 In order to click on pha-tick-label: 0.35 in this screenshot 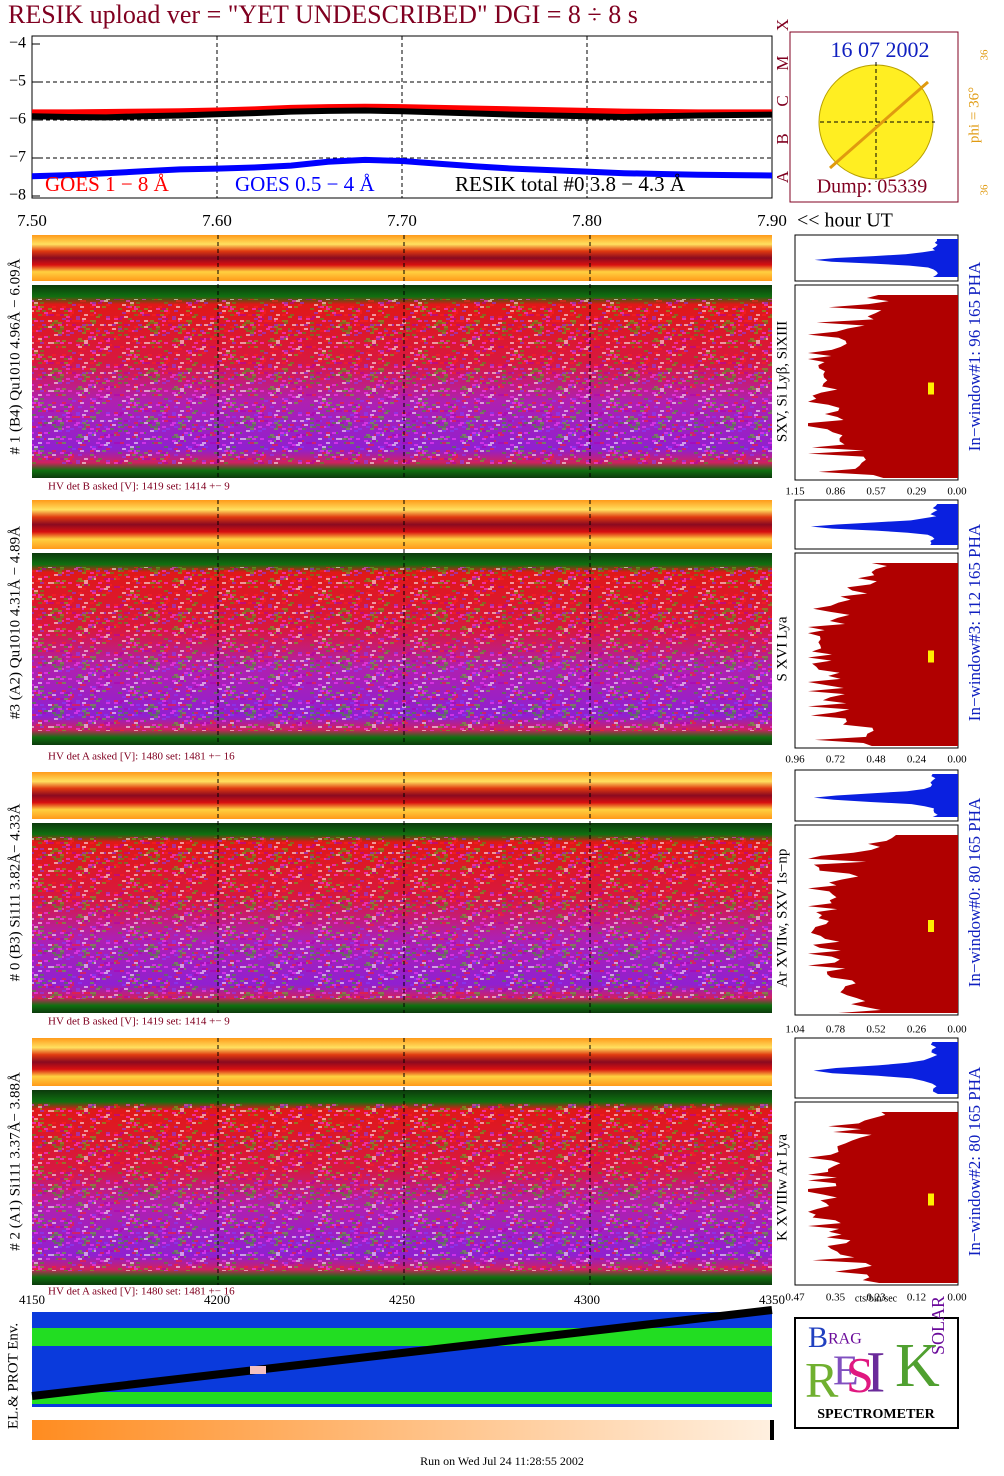, I will do `click(836, 1298)`.